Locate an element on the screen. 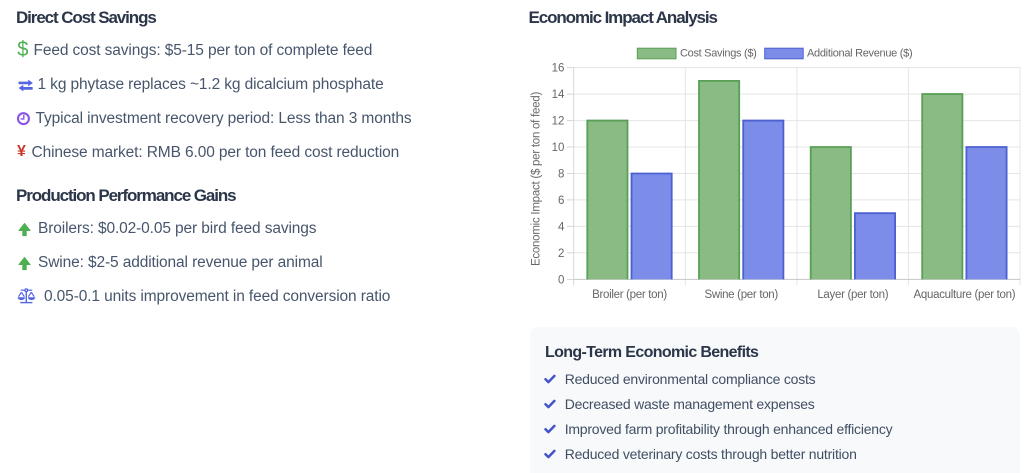 This screenshot has width=1024, height=473. svg-text: 14 is located at coordinates (558, 95).